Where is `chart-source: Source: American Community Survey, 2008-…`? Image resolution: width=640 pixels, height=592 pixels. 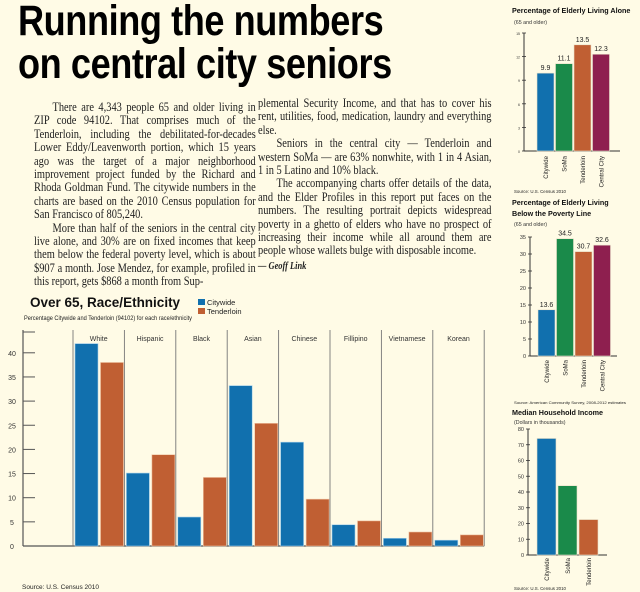
chart-source: Source: American Community Survey, 2008-… is located at coordinates (570, 403).